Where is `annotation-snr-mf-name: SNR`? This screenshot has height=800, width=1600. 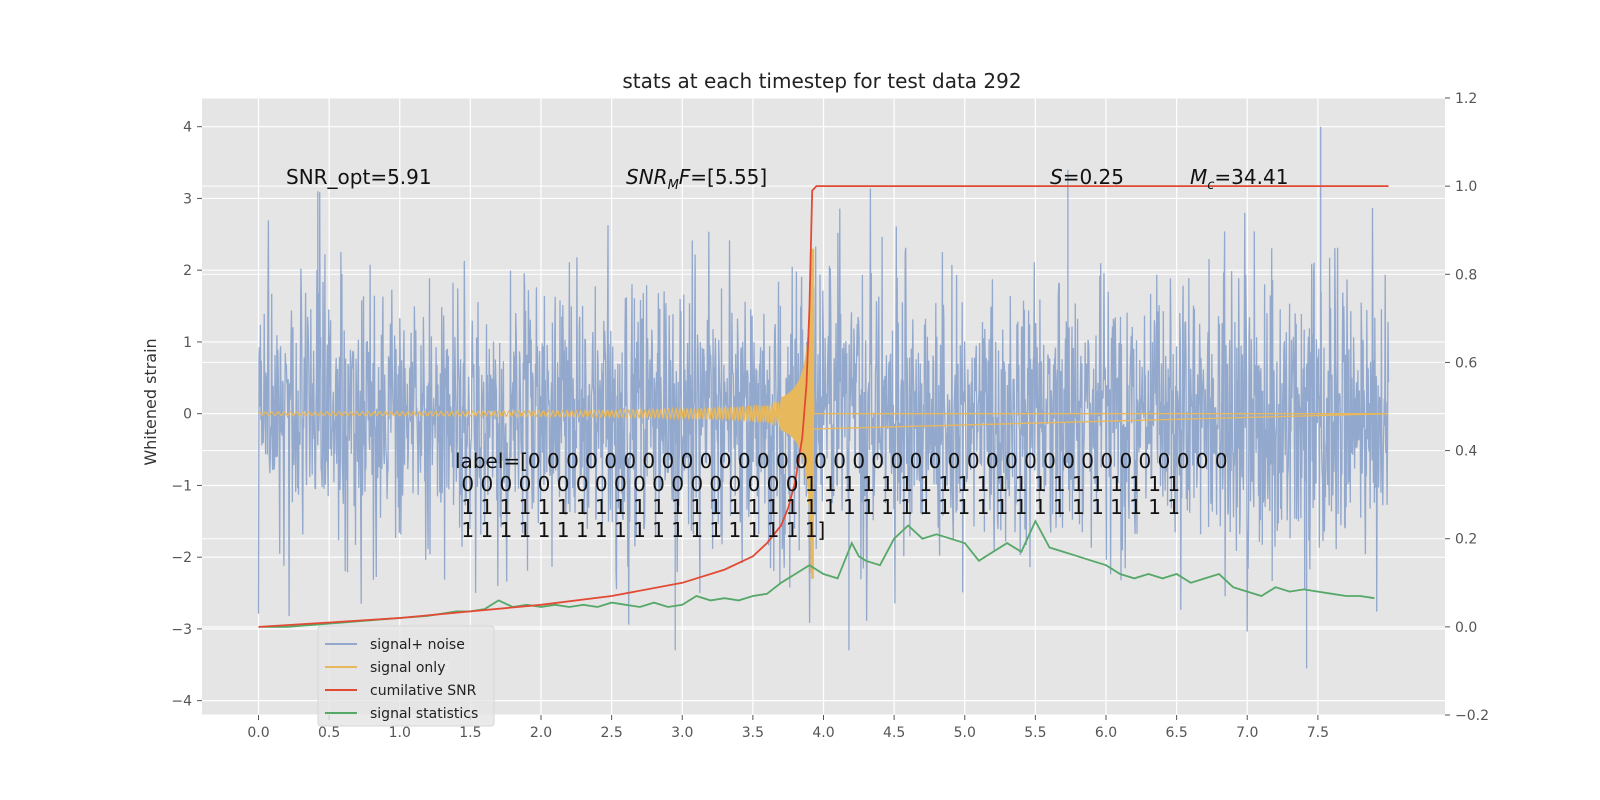 annotation-snr-mf-name: SNR is located at coordinates (647, 177).